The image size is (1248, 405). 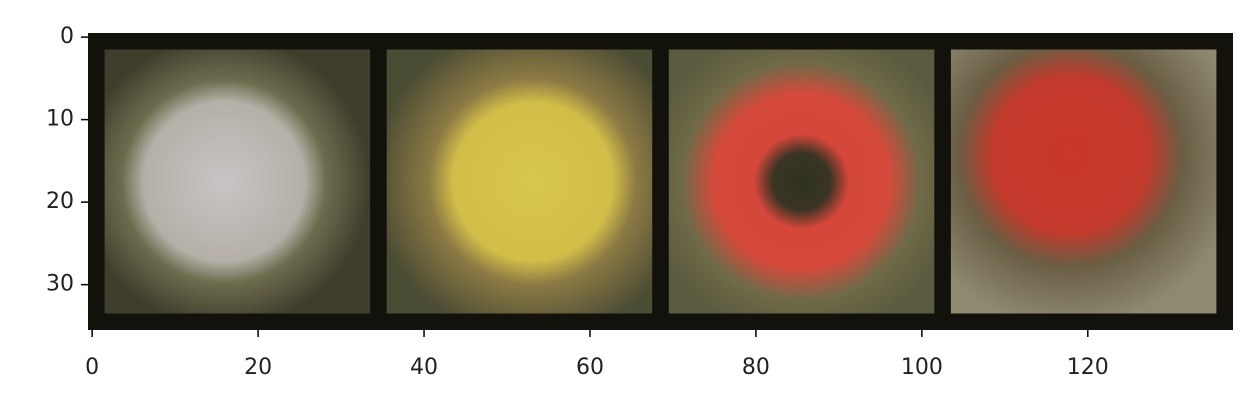 I want to click on x-tick-label: 80, so click(x=756, y=367).